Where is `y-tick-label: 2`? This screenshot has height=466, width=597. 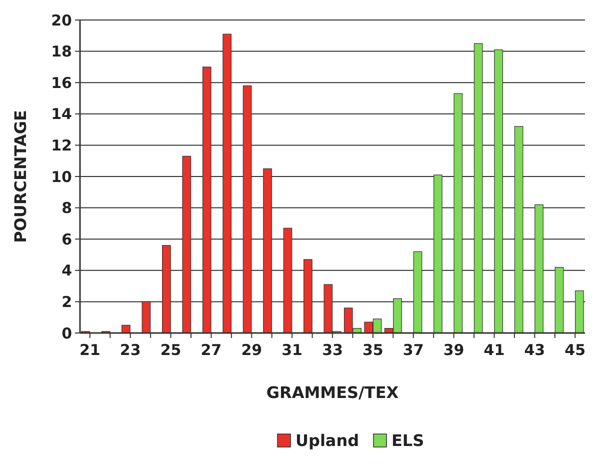
y-tick-label: 2 is located at coordinates (67, 301).